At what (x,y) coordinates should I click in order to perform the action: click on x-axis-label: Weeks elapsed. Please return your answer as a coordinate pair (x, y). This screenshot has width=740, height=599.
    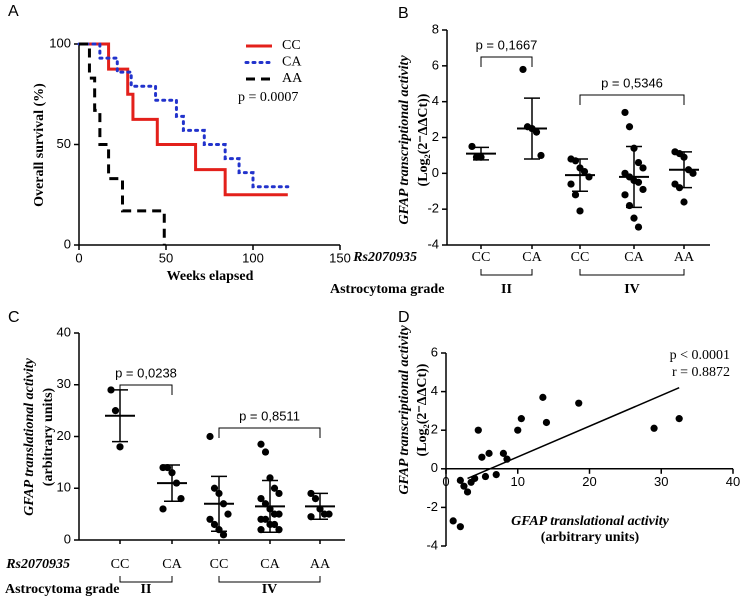
    Looking at the image, I should click on (210, 276).